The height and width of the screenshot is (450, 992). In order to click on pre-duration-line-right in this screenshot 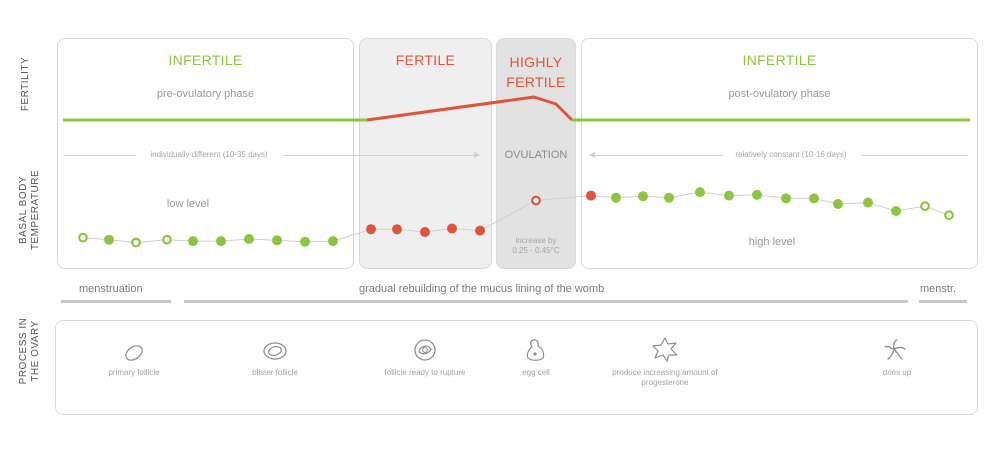, I will do `click(381, 155)`.